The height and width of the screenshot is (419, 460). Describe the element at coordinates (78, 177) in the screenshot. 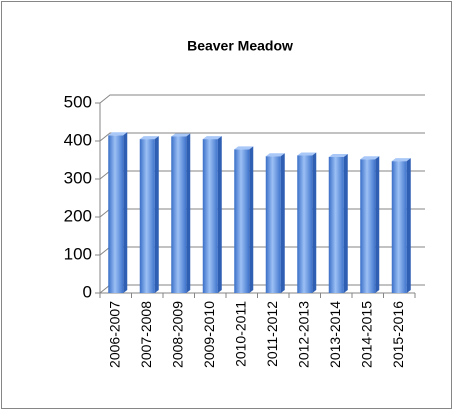

I see `y-tick-label: 300` at that location.